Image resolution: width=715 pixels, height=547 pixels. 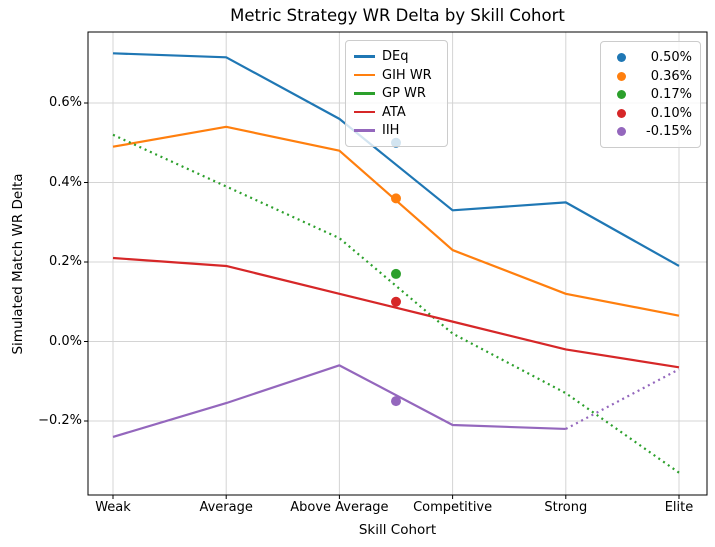 What do you see at coordinates (339, 507) in the screenshot?
I see `x-tick-label: Above Average` at bounding box center [339, 507].